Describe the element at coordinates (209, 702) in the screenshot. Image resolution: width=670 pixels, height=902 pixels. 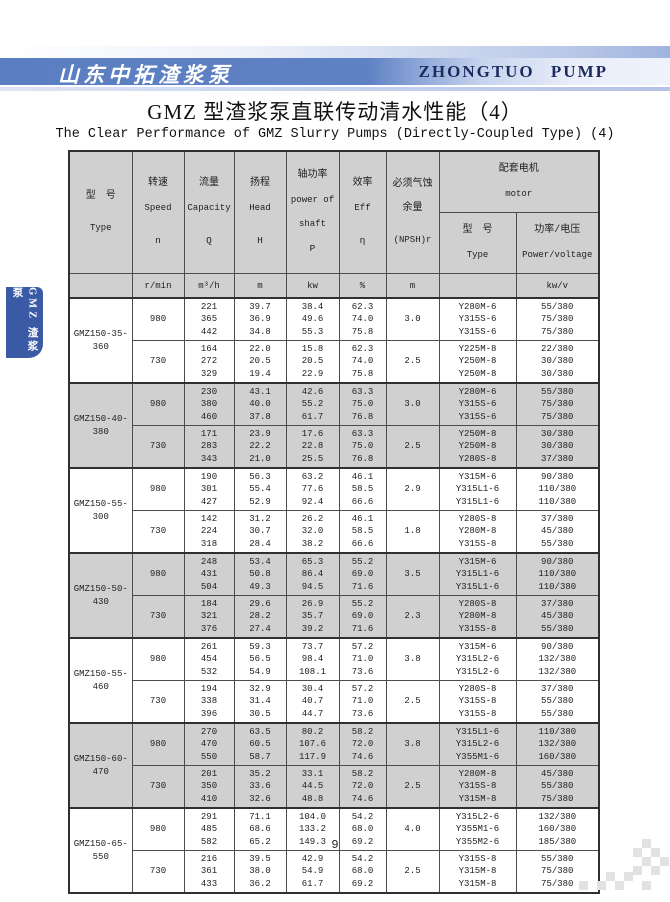
I see `capacity-cell: 194 338 396` at that location.